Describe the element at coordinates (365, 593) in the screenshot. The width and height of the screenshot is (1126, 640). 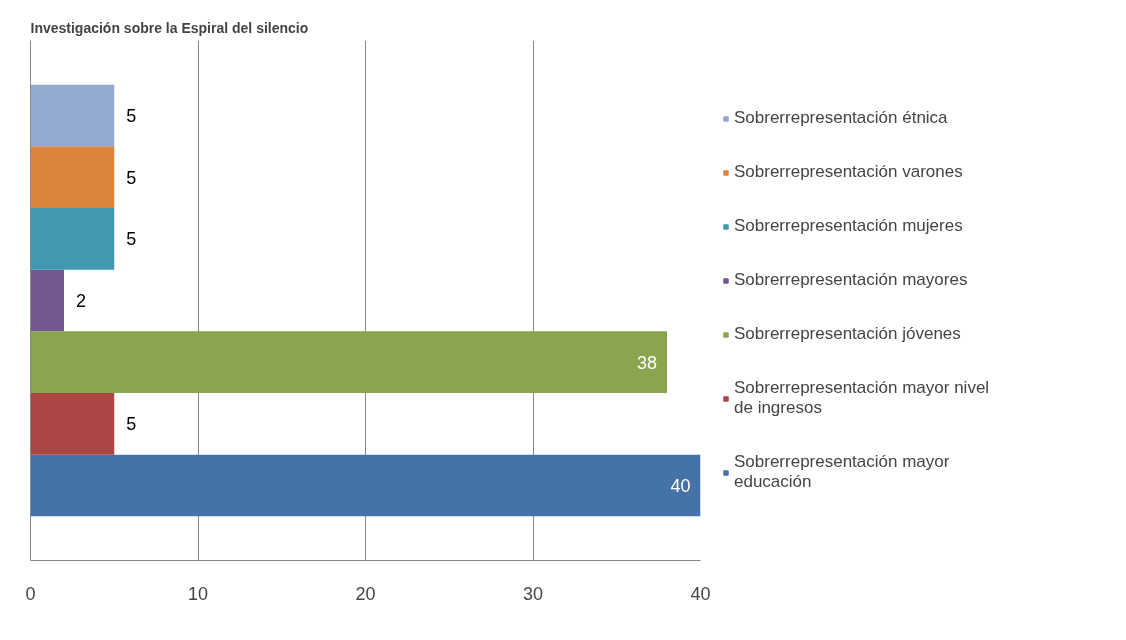
I see `x-tick-label: 20` at that location.